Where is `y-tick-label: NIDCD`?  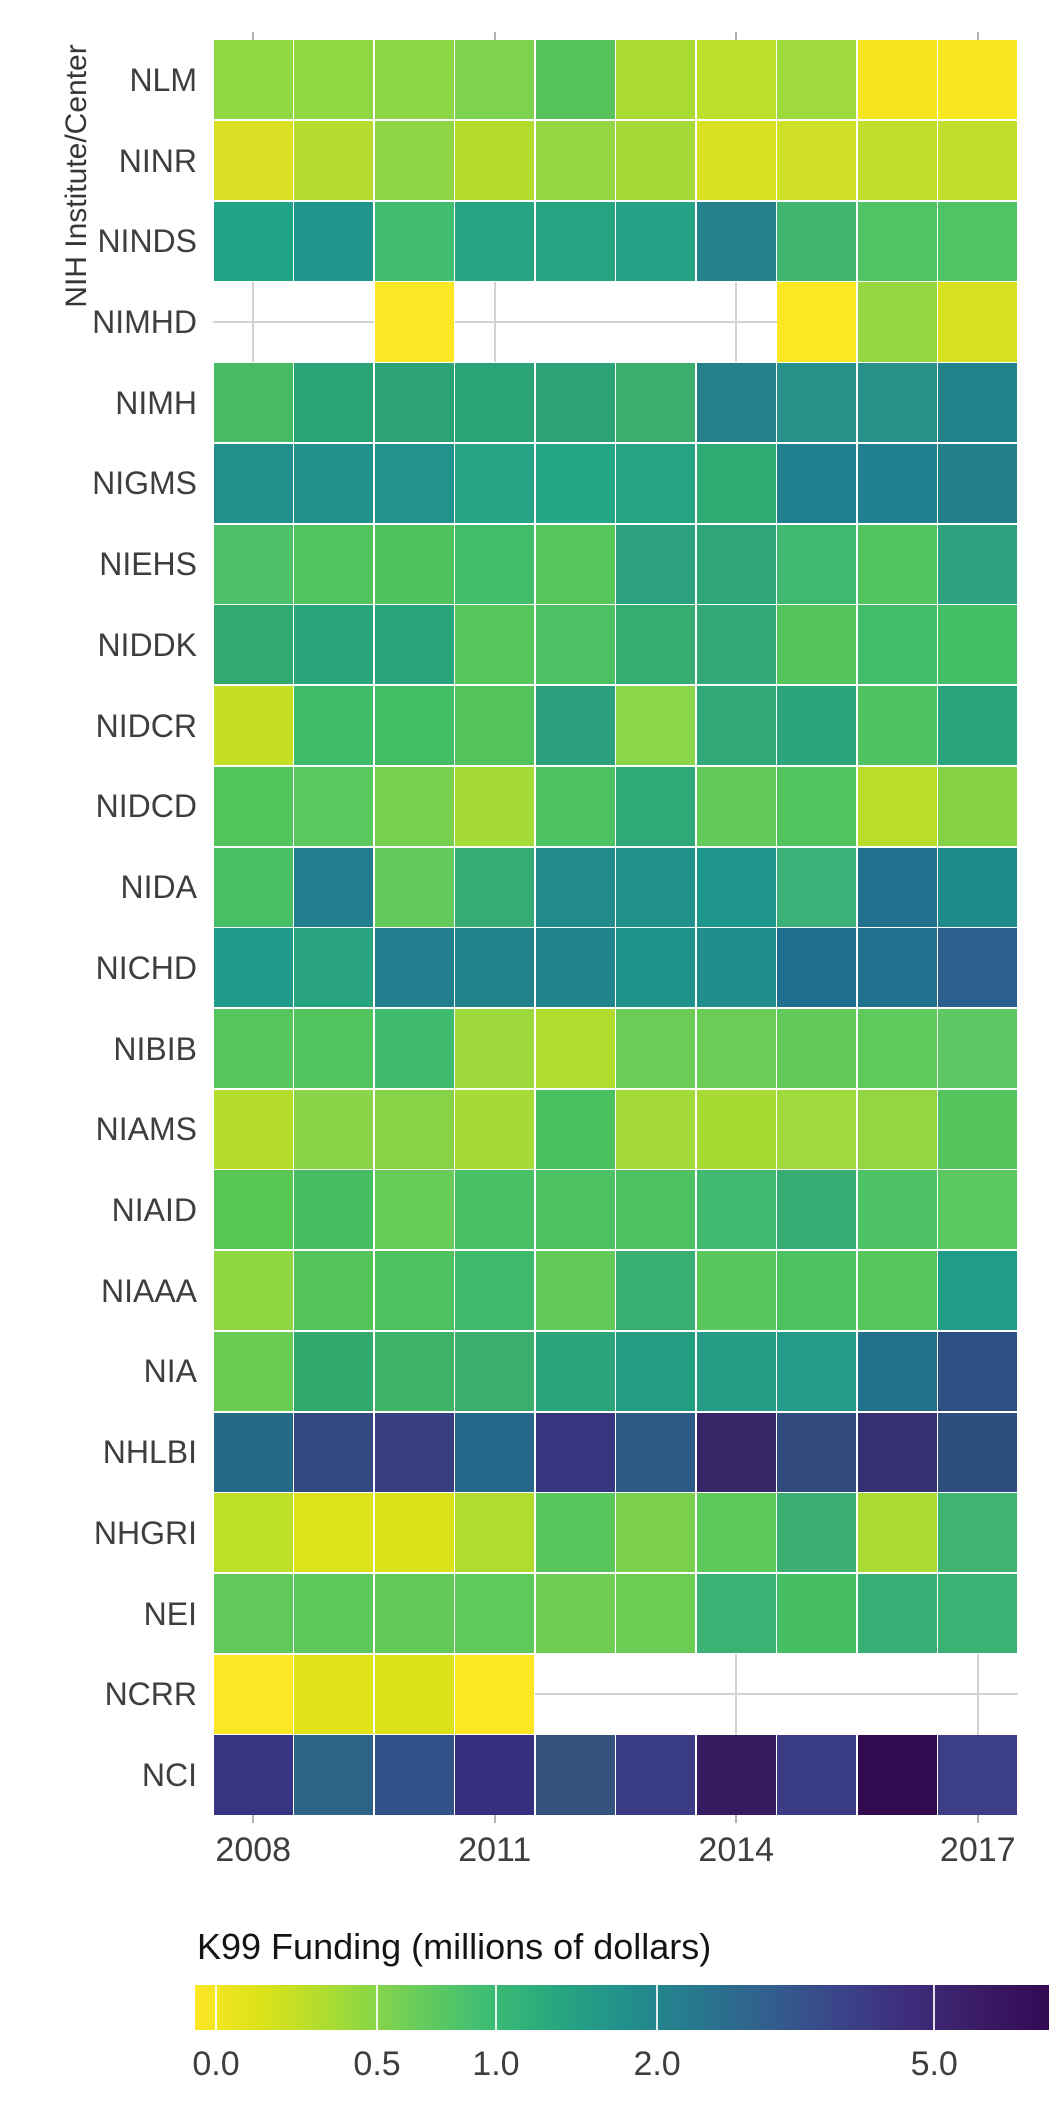
y-tick-label: NIDCD is located at coordinates (146, 806).